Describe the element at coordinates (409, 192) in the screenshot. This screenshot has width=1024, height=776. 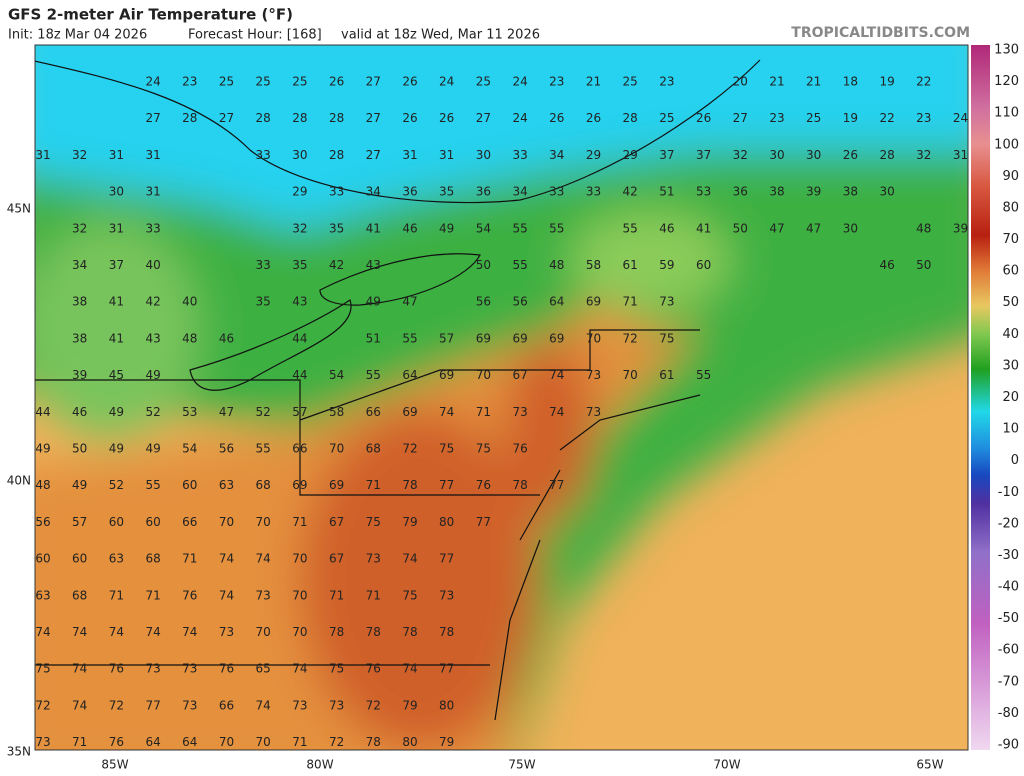
I see `temp-label: 36` at that location.